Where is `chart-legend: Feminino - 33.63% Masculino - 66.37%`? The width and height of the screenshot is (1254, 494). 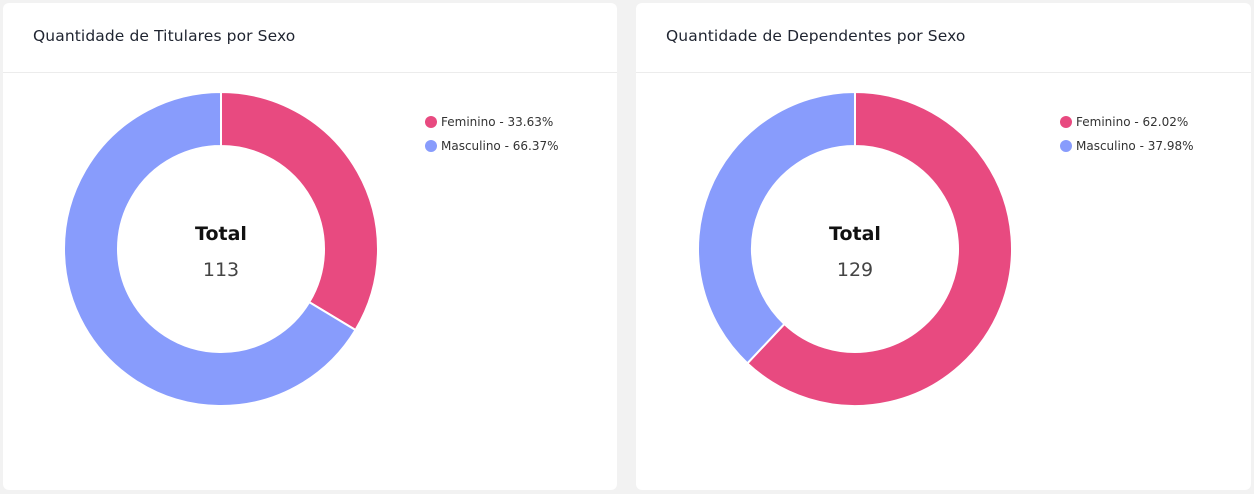
chart-legend: Feminino - 33.63% Masculino - 66.37% is located at coordinates (492, 134).